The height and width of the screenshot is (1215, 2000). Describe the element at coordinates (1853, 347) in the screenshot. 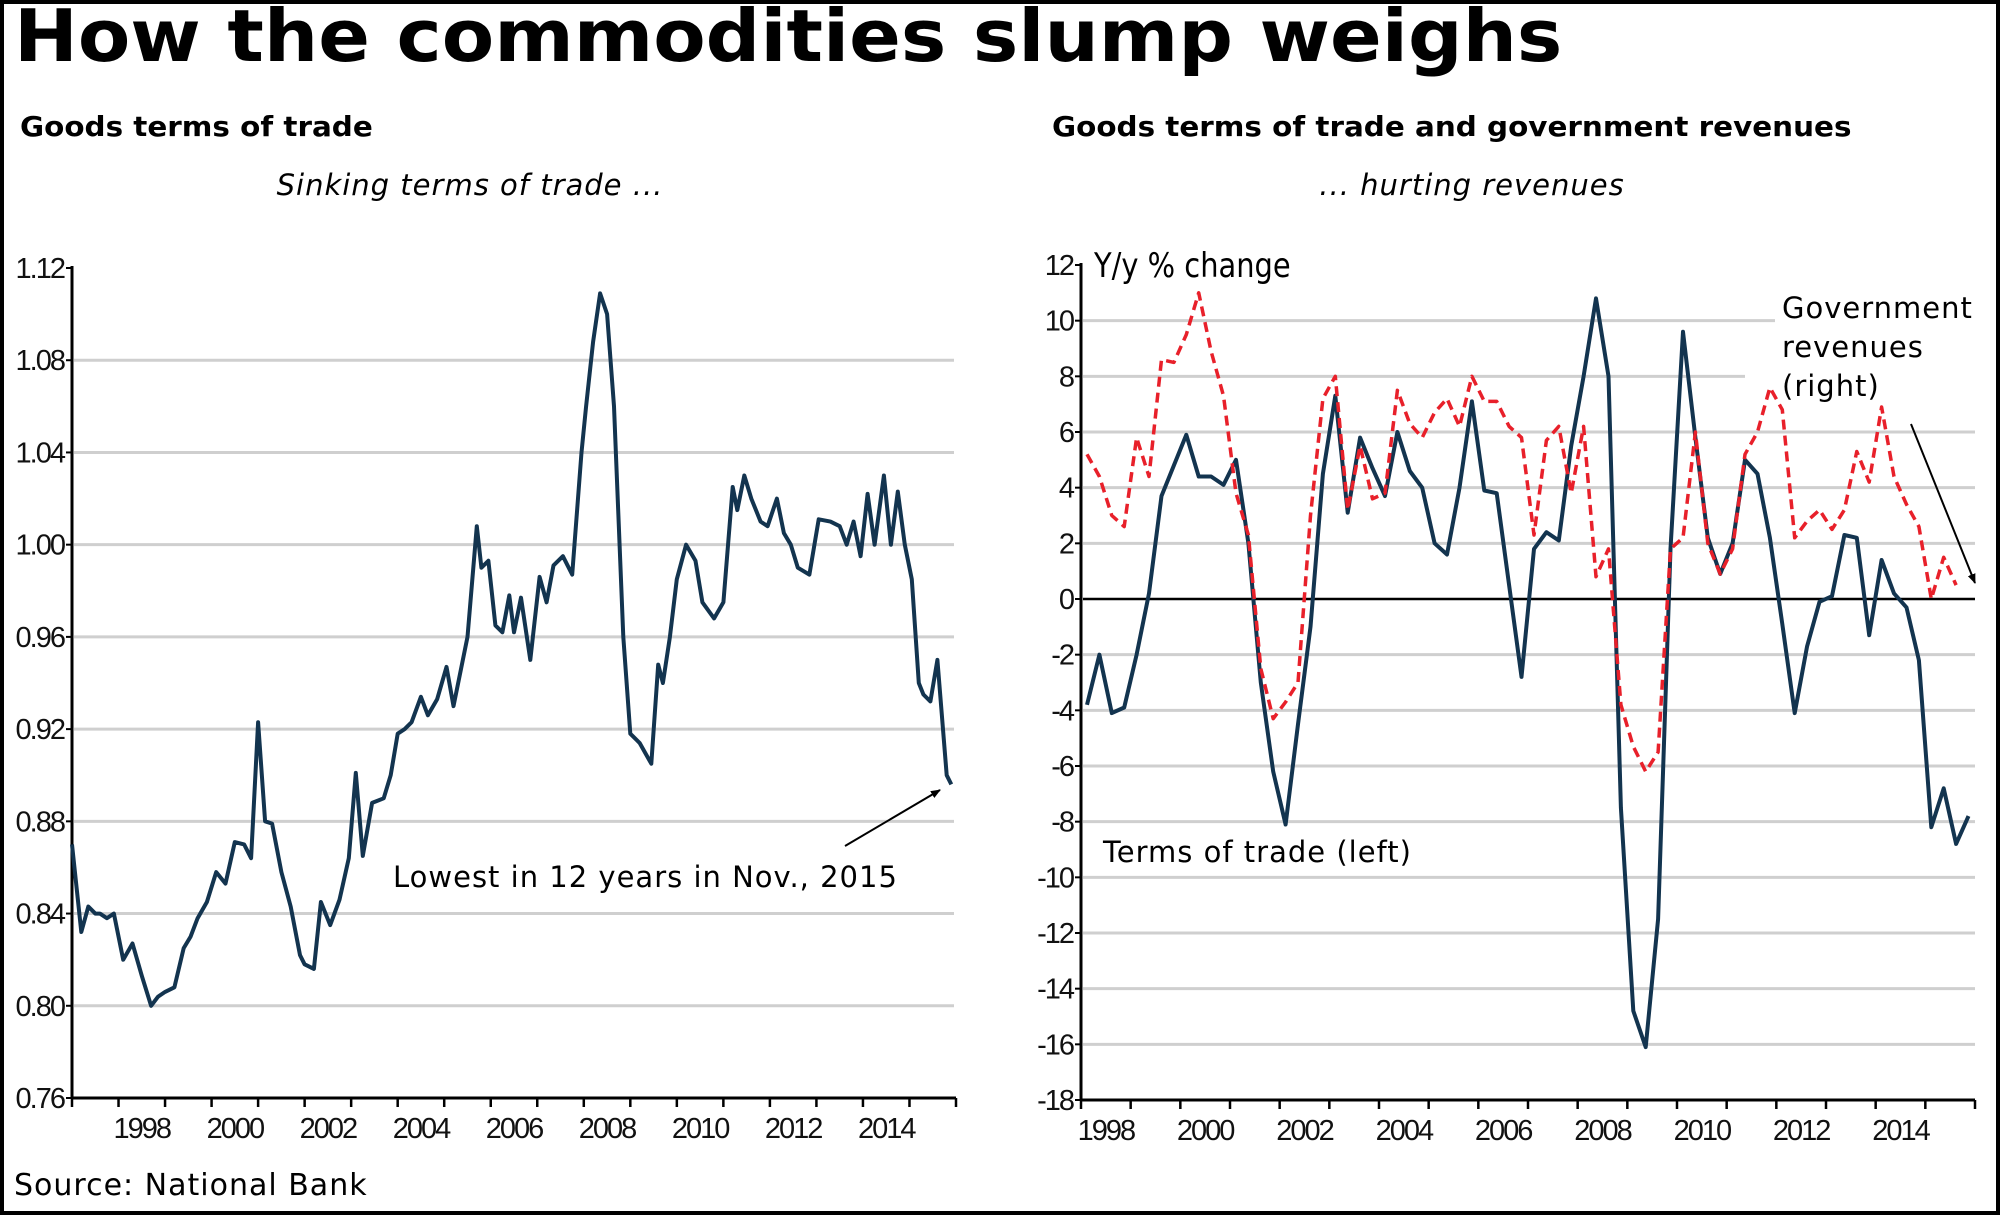

I see `label-government-revenues: revenues` at that location.